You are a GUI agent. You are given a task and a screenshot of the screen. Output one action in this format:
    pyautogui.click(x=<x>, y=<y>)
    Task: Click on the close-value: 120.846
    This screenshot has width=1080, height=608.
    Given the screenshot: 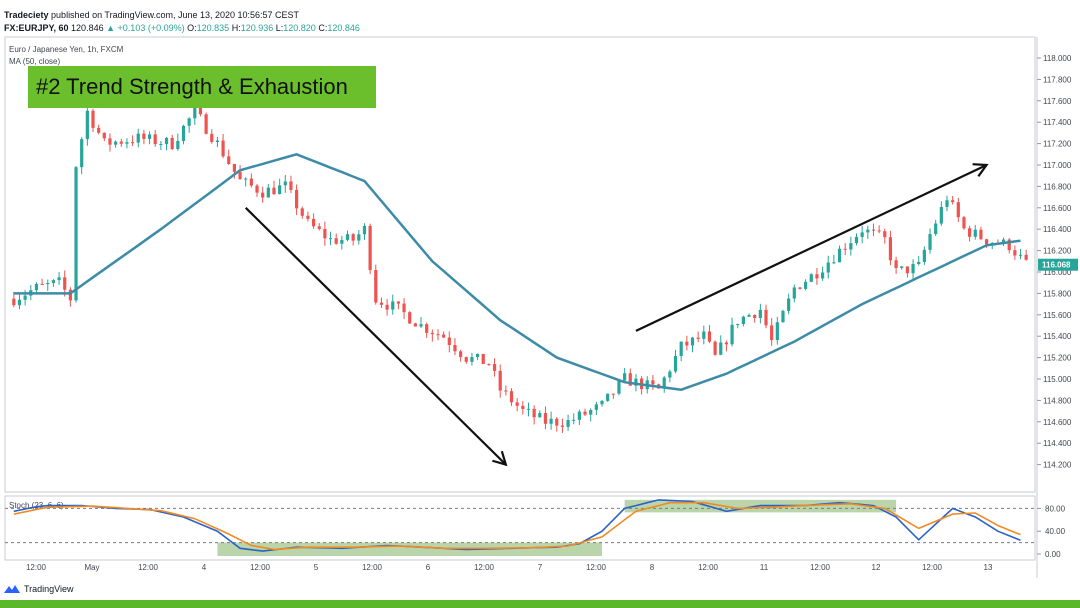 What is the action you would take?
    pyautogui.click(x=343, y=28)
    